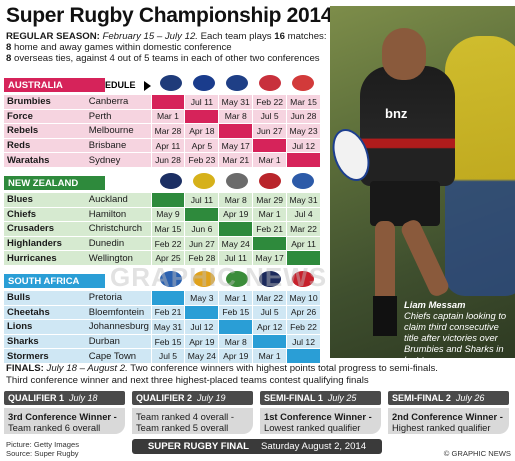 The height and width of the screenshot is (461, 515). What do you see at coordinates (407, 126) in the screenshot?
I see `player-jersey` at bounding box center [407, 126].